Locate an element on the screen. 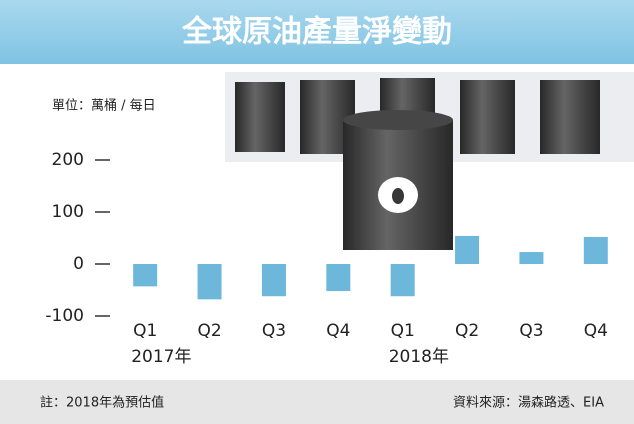 This screenshot has height=424, width=634. y-tick-label: 100 is located at coordinates (68, 212).